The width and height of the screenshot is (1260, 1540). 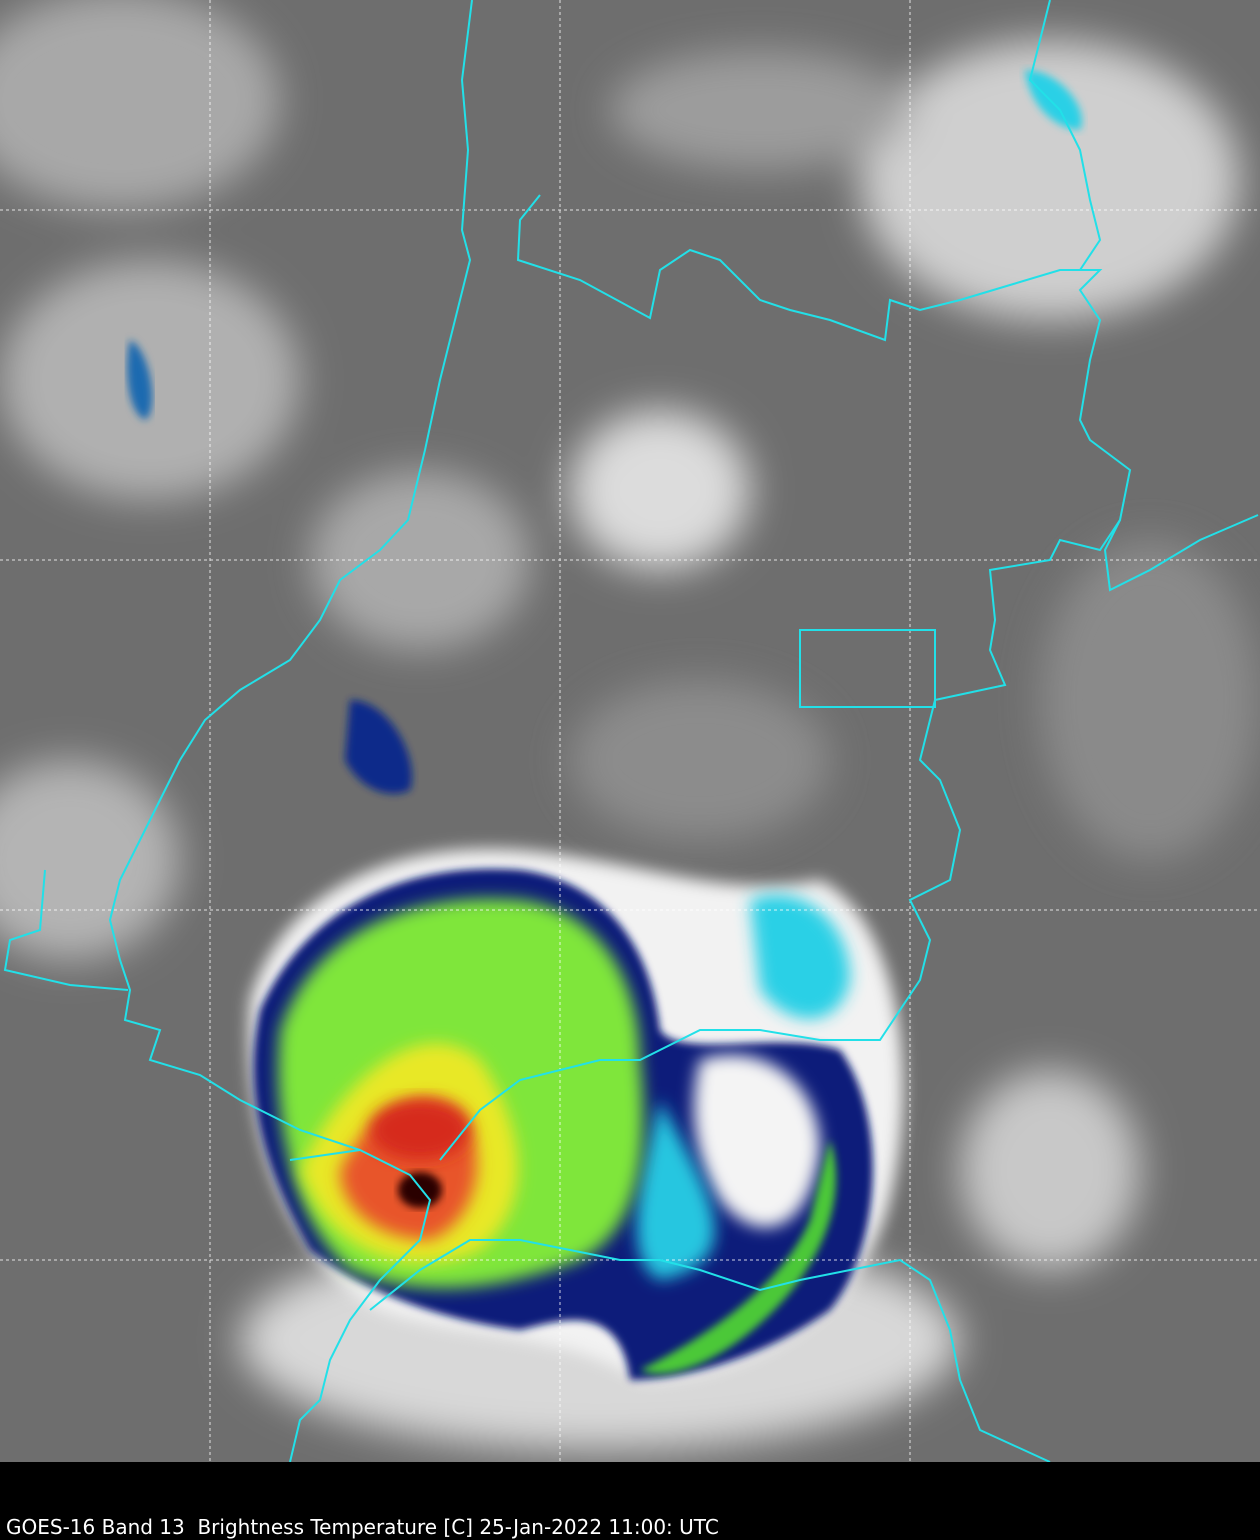 I want to click on storm-red, so click(x=420, y=1130).